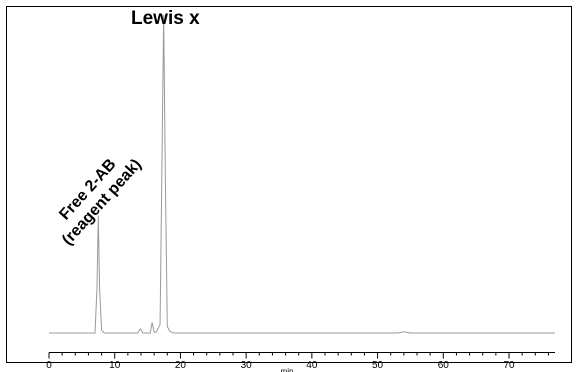  What do you see at coordinates (312, 365) in the screenshot?
I see `x-tick-label: 40` at bounding box center [312, 365].